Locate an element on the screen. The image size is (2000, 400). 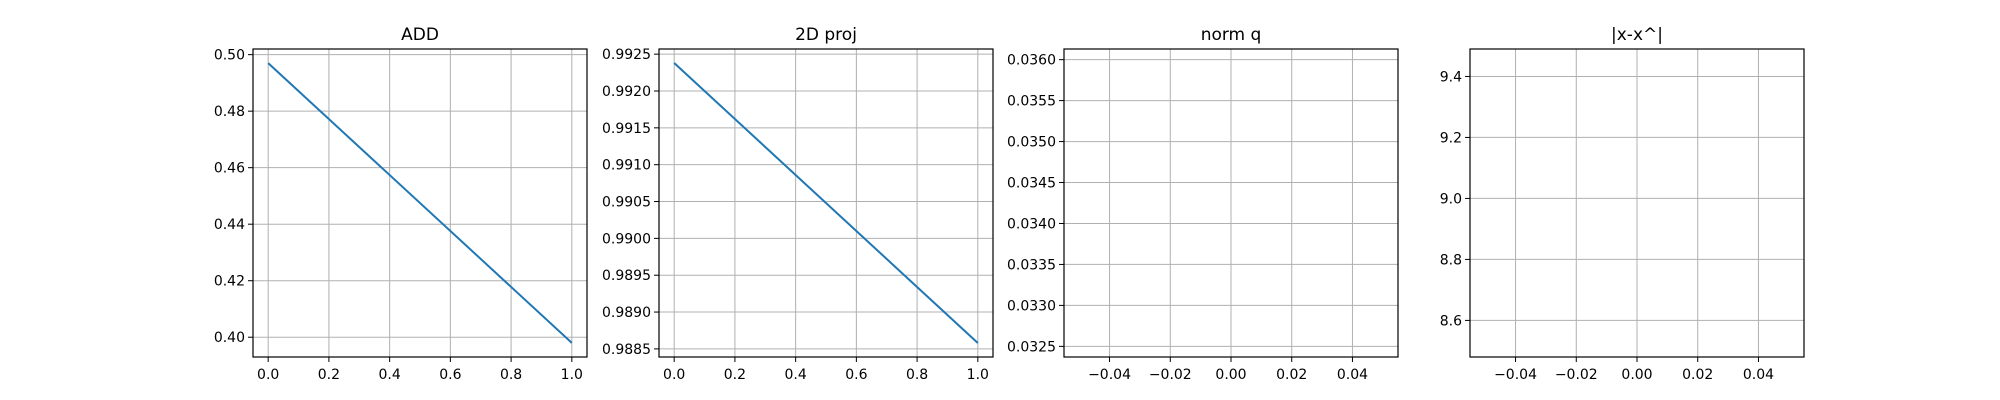
y-tick-label: 0.0355 is located at coordinates (1031, 102).